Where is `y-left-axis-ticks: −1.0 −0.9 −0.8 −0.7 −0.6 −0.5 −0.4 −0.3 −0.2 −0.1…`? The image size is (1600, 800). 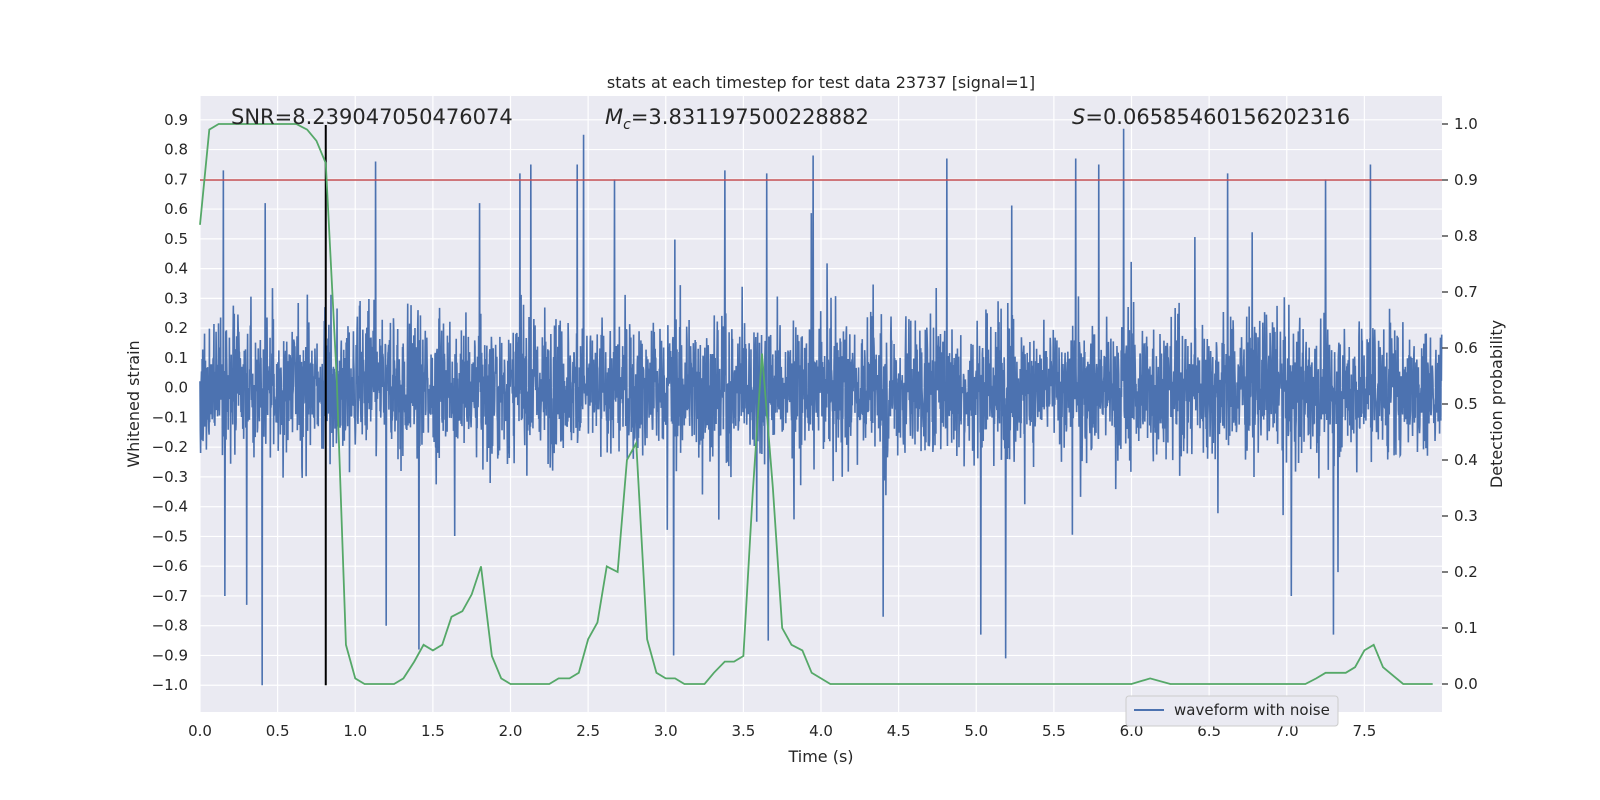
y-left-axis-ticks: −1.0 −0.9 −0.8 −0.7 −0.6 −0.5 −0.4 −0.3 −0.2 −0.1… is located at coordinates (170, 402).